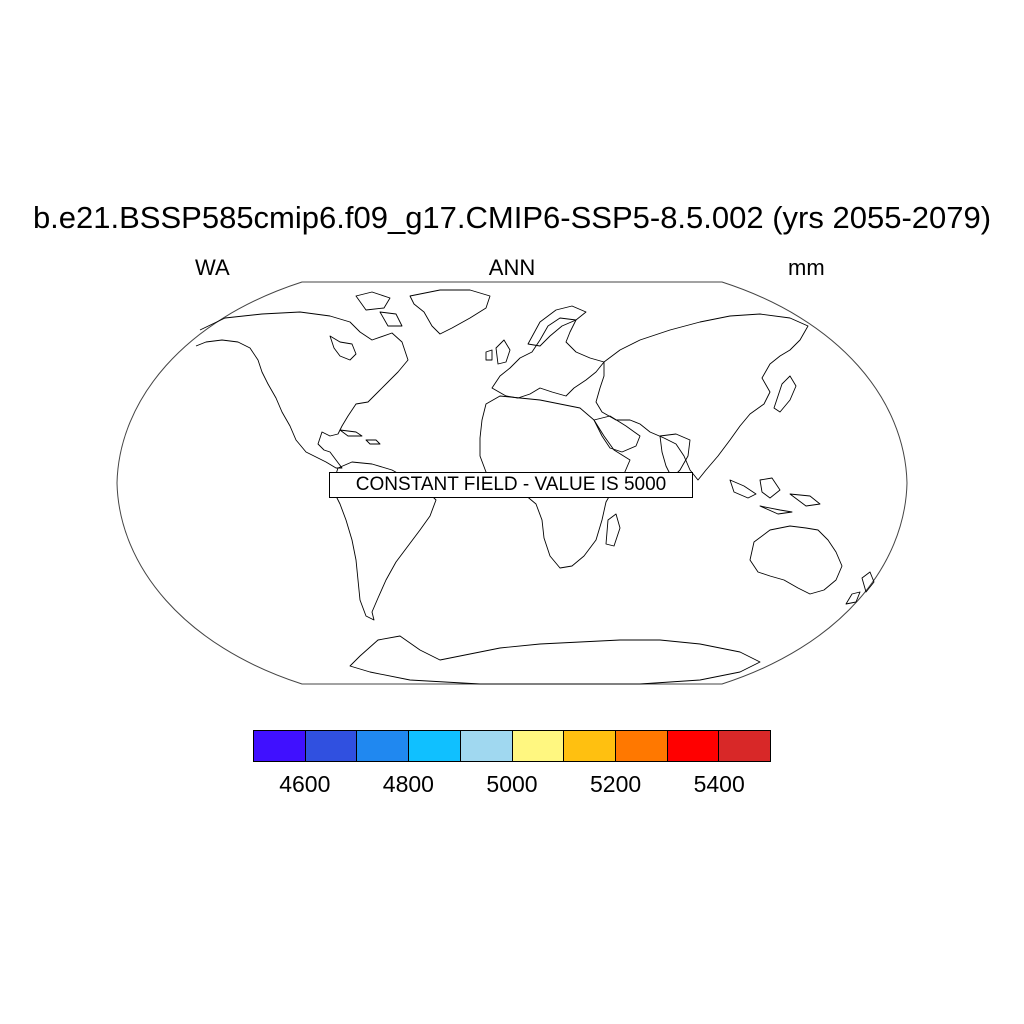 The image size is (1024, 1024). Describe the element at coordinates (512, 267) in the screenshot. I see `season-label: ANN` at that location.